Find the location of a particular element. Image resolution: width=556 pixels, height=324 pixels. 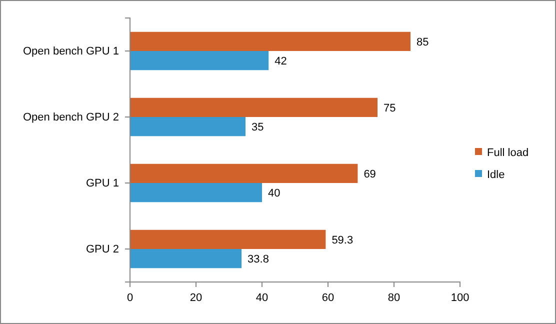

x-tick-label: 40 is located at coordinates (262, 298).